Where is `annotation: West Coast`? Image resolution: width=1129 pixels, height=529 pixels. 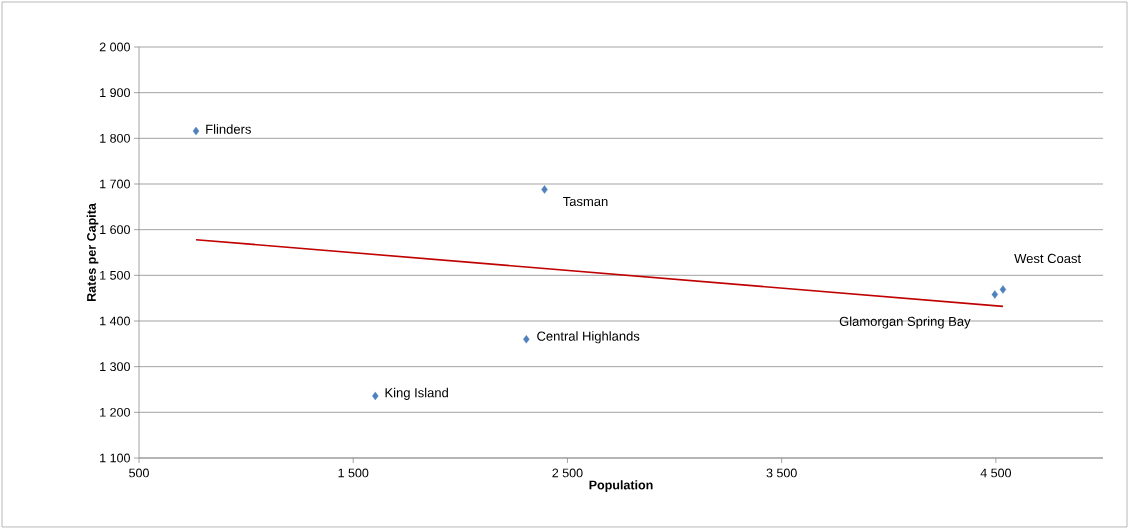
annotation: West Coast is located at coordinates (1047, 258).